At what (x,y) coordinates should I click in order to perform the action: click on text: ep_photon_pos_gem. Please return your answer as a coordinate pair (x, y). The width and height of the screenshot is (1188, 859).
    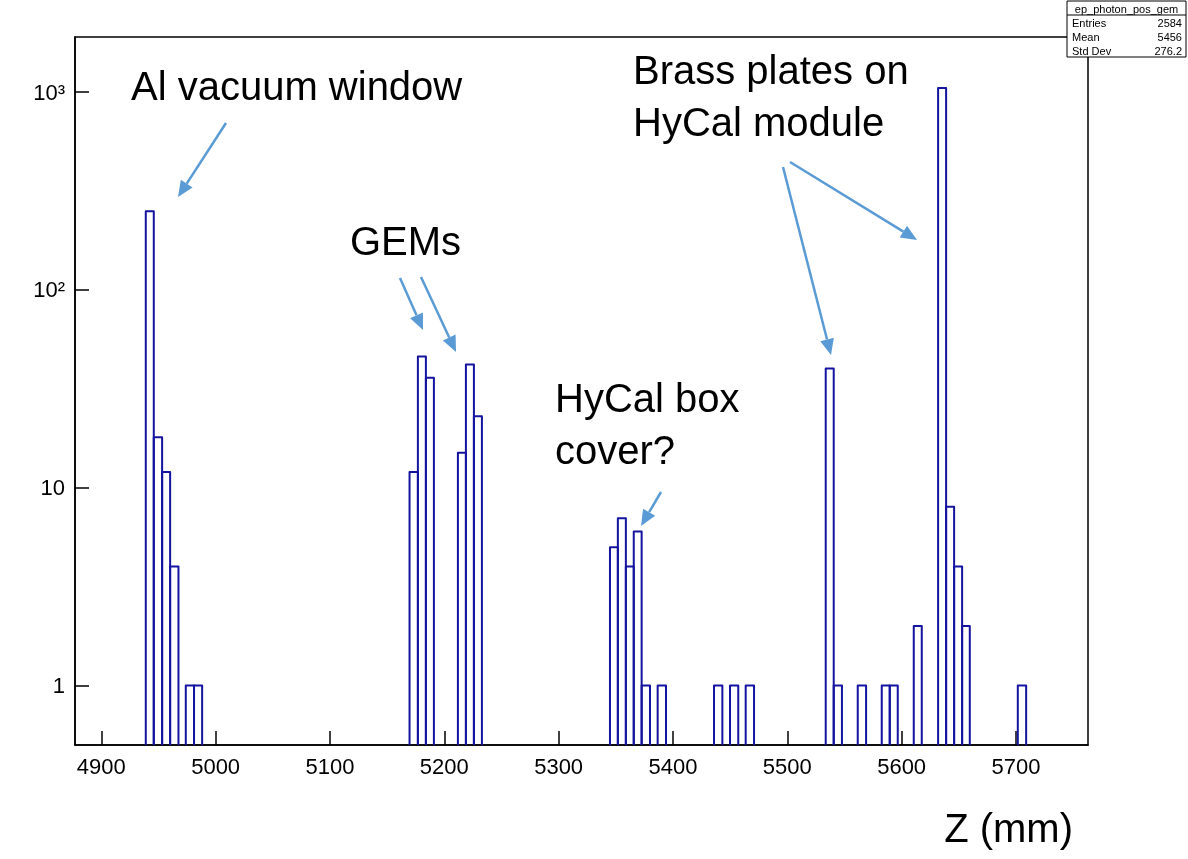
    Looking at the image, I should click on (1126, 8).